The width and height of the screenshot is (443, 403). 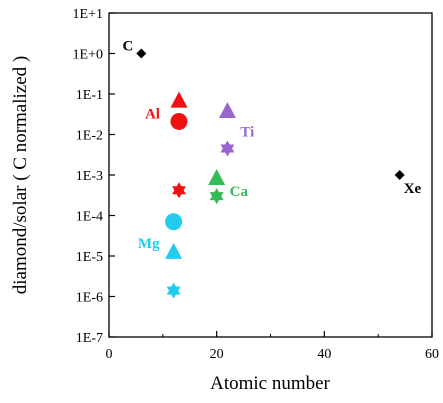 What do you see at coordinates (272, 346) in the screenshot?
I see `x-axis-ticks: 0 20 40 60` at bounding box center [272, 346].